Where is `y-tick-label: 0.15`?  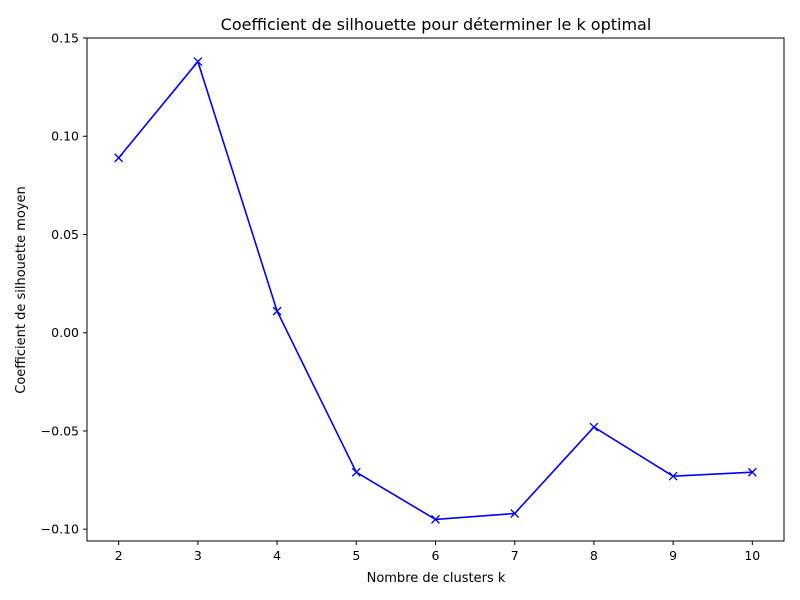
y-tick-label: 0.15 is located at coordinates (65, 38).